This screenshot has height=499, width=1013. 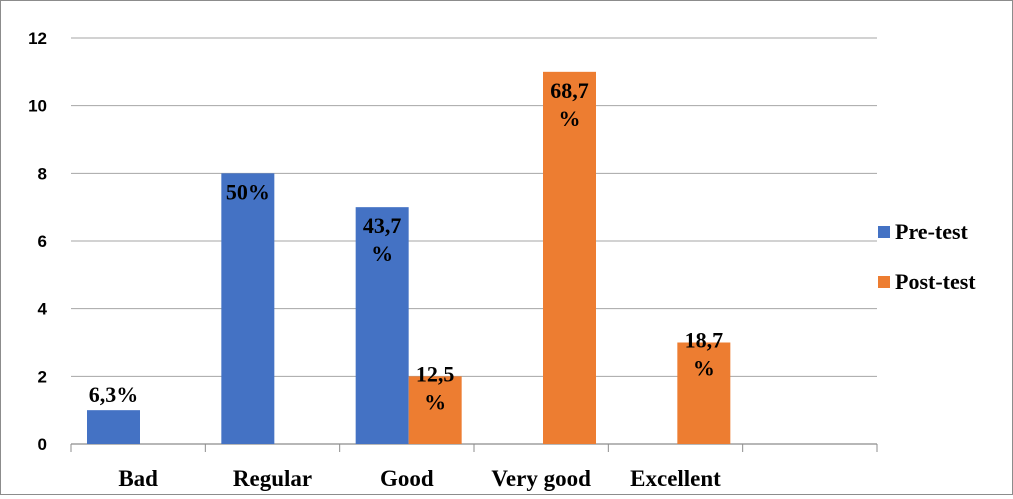 I want to click on data-label: 50%, so click(x=248, y=191).